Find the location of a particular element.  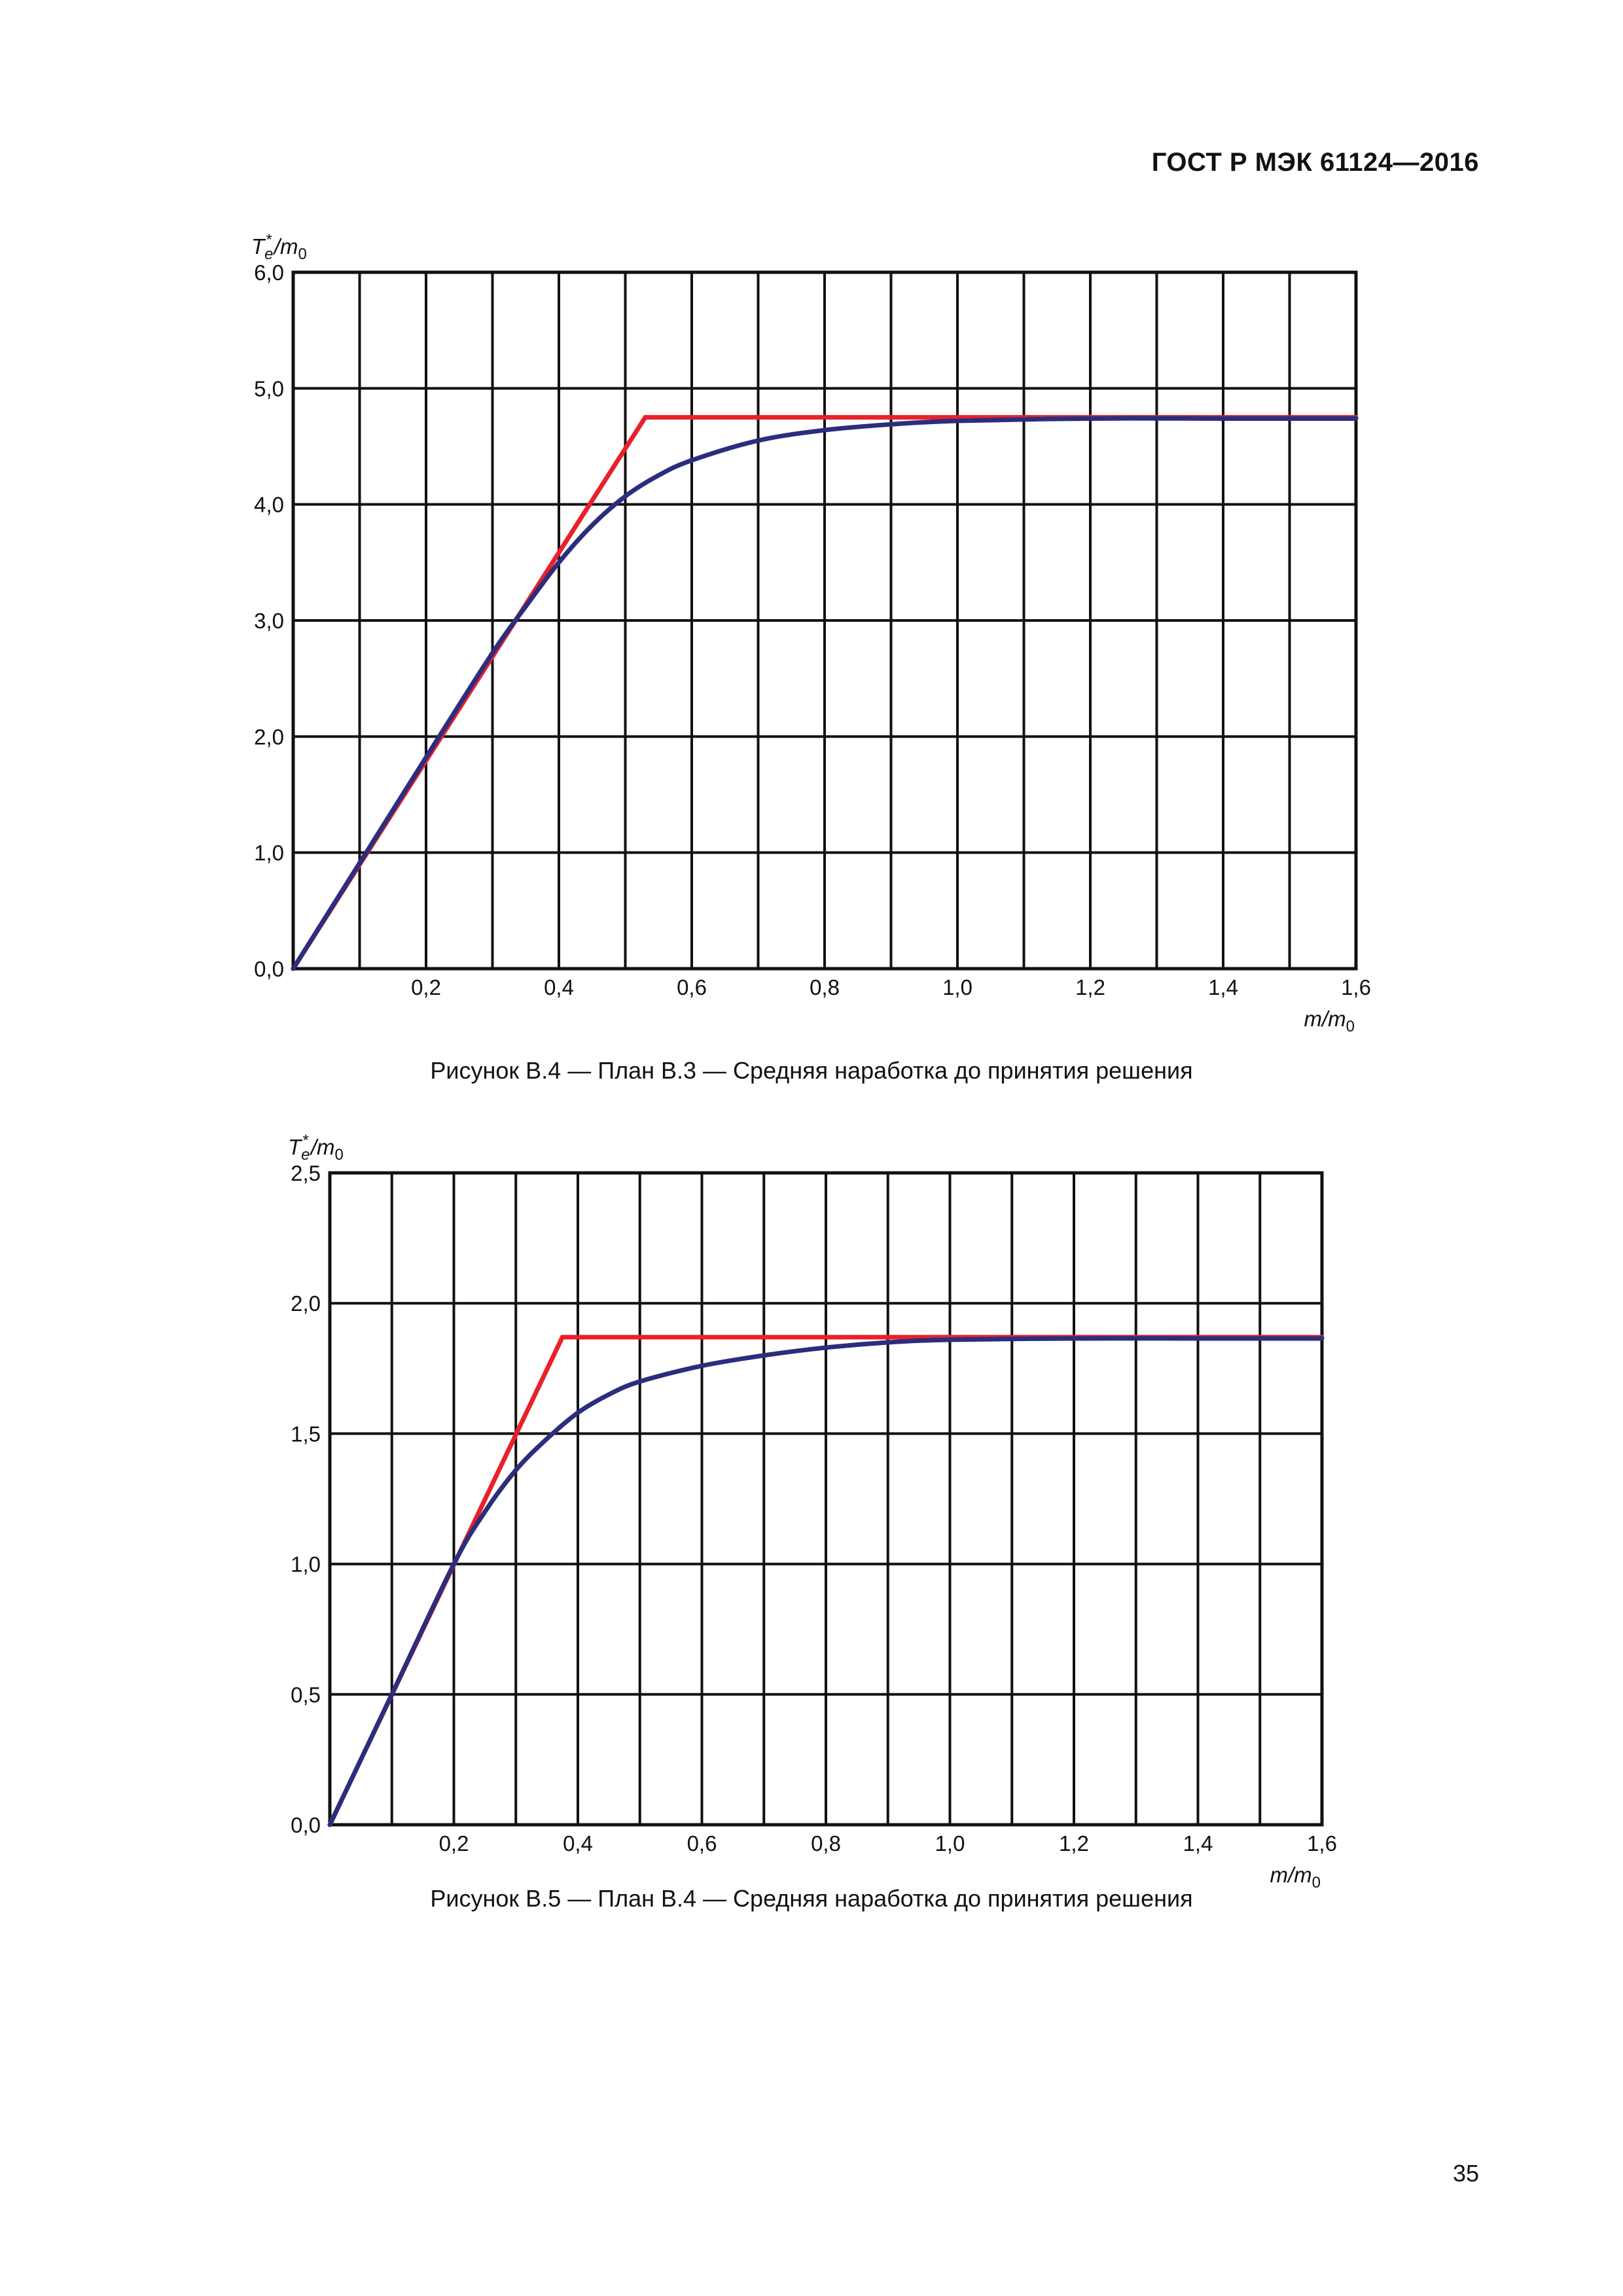

y-tick-label: 0,5 is located at coordinates (306, 1695).